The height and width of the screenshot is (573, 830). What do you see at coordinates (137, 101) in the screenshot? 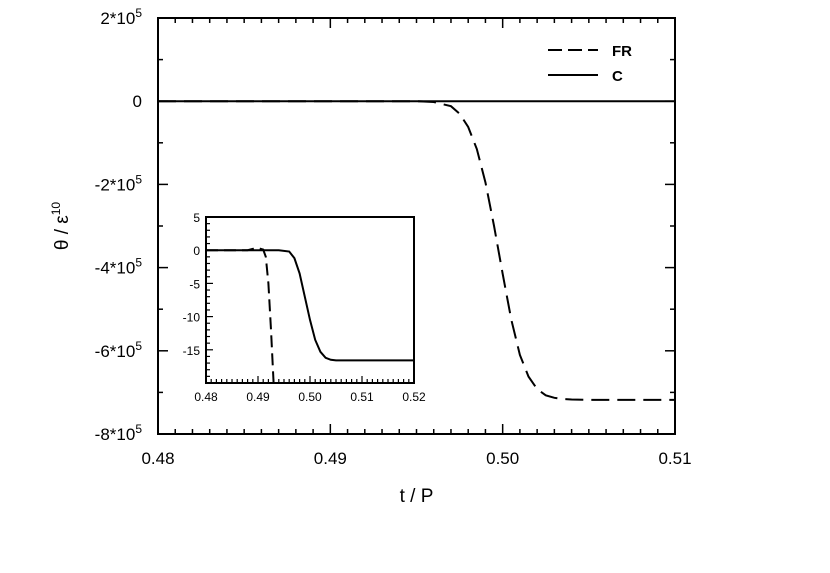
I see `y-tick-label: 0` at bounding box center [137, 101].